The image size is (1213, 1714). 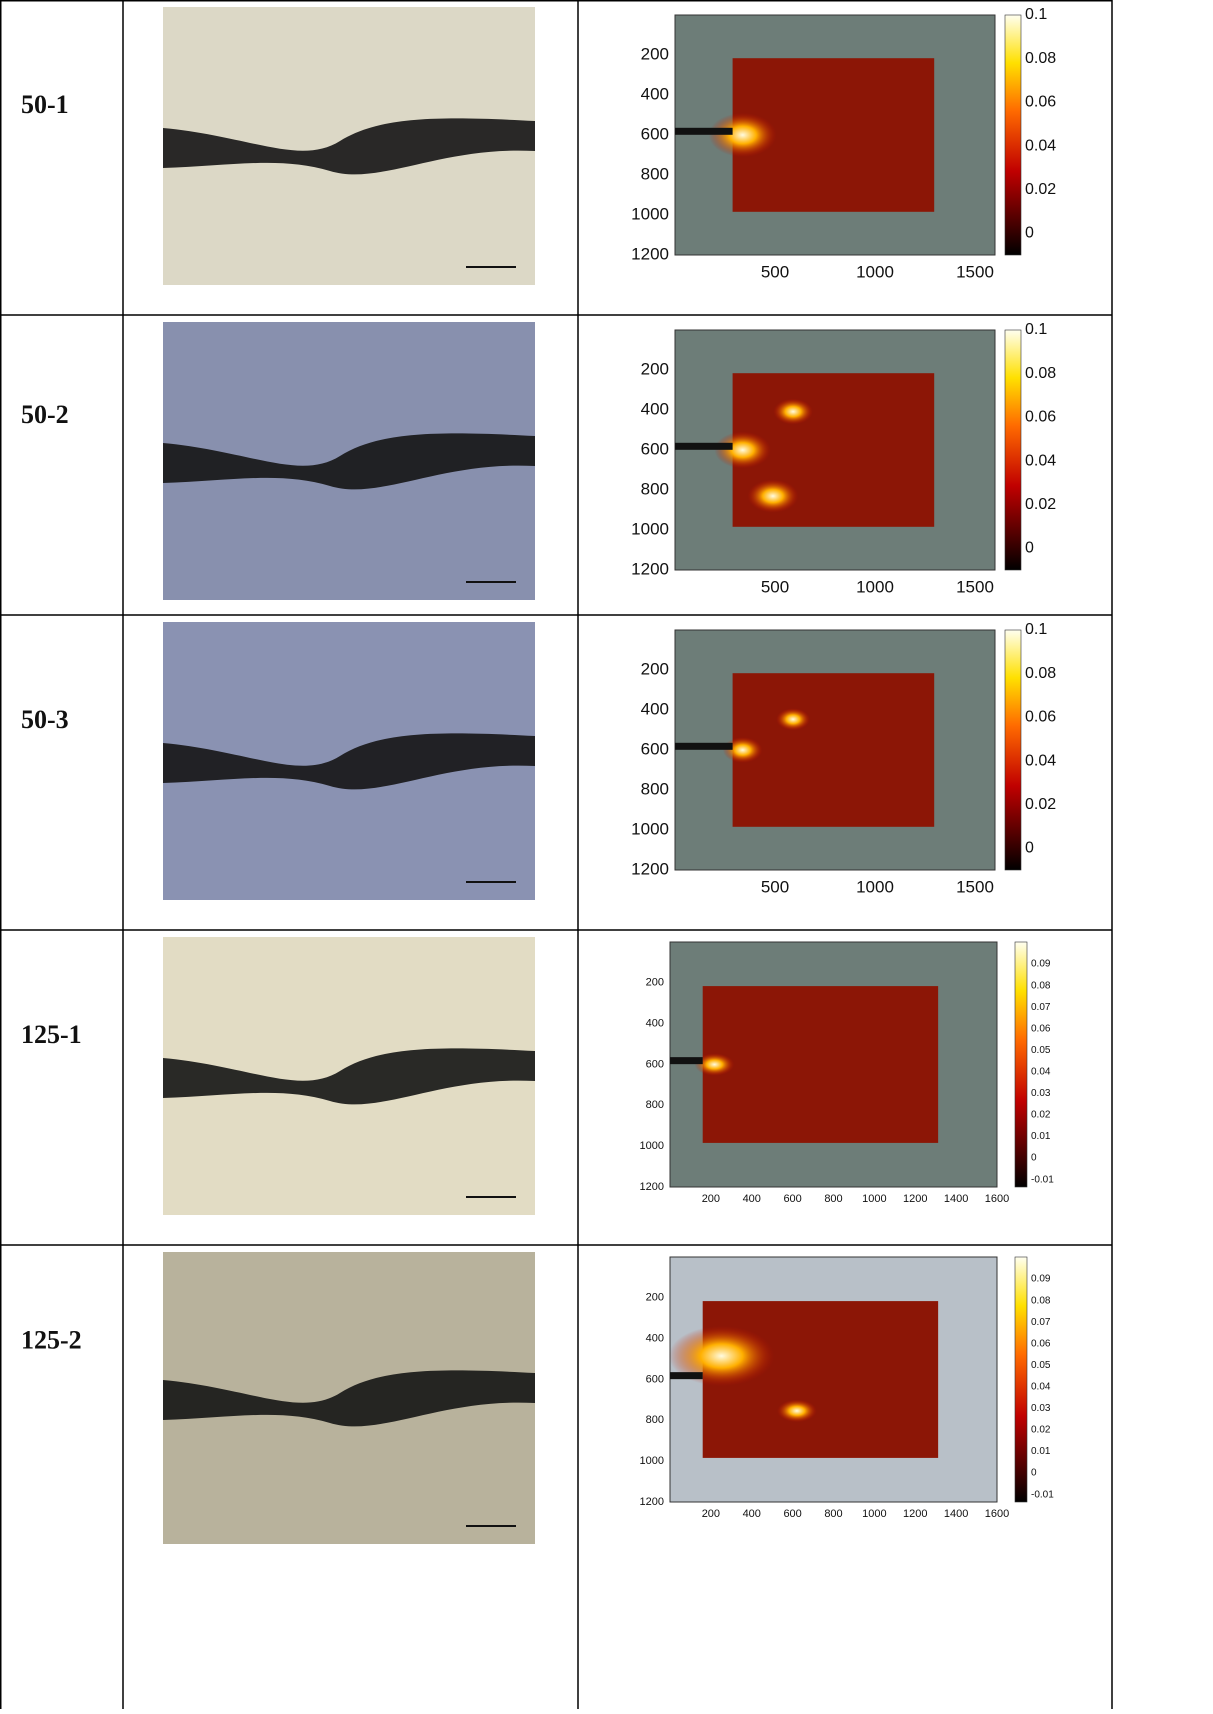 What do you see at coordinates (915, 1514) in the screenshot?
I see `x-tick-label: 1200` at bounding box center [915, 1514].